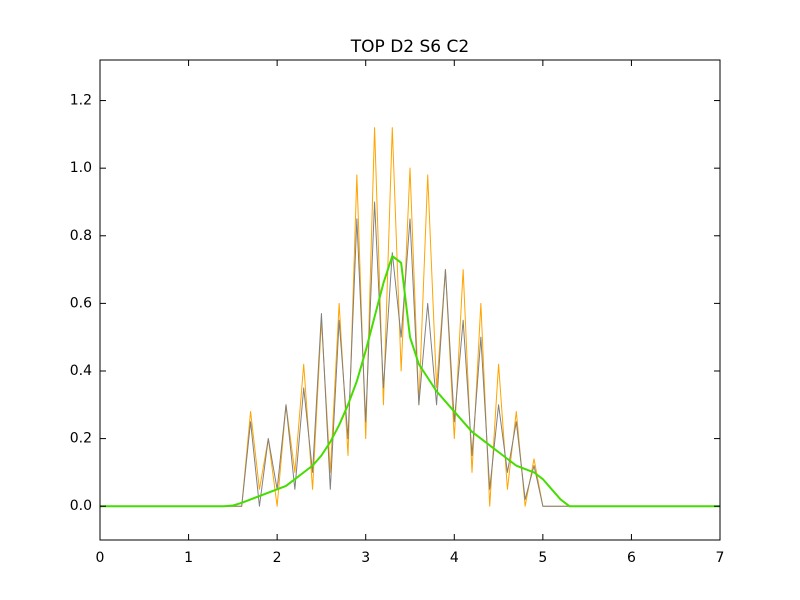 The image size is (800, 600). I want to click on y-tick-label: 1.2, so click(81, 101).